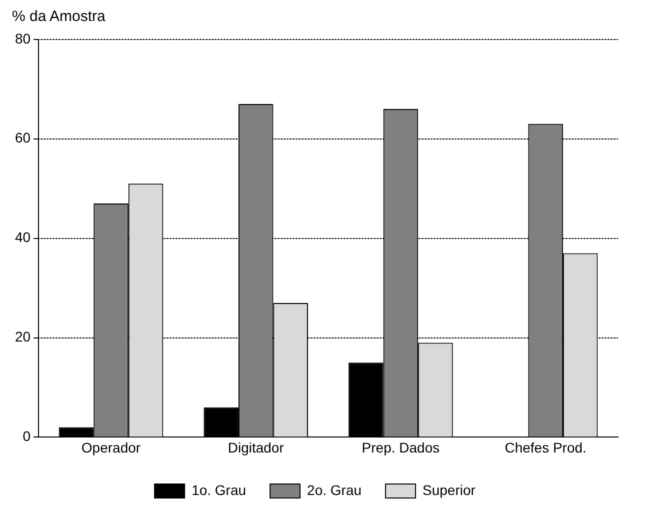 This screenshot has height=516, width=662. What do you see at coordinates (256, 447) in the screenshot?
I see `x-tick-label: Digitador` at bounding box center [256, 447].